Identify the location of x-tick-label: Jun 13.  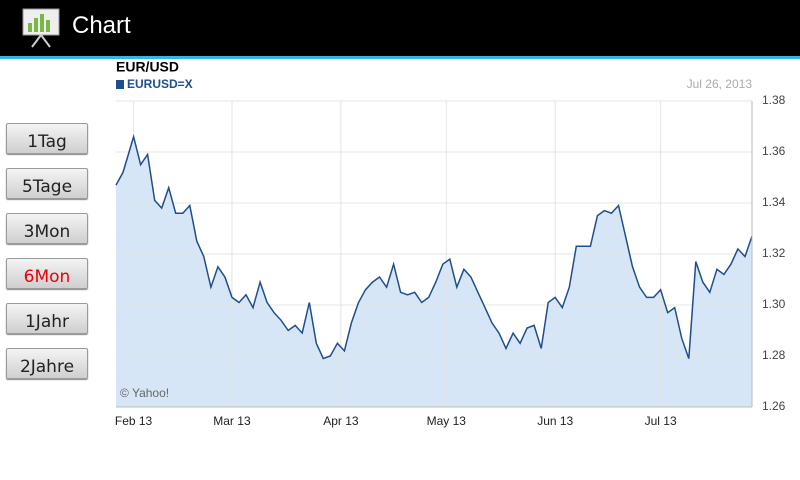
(555, 421).